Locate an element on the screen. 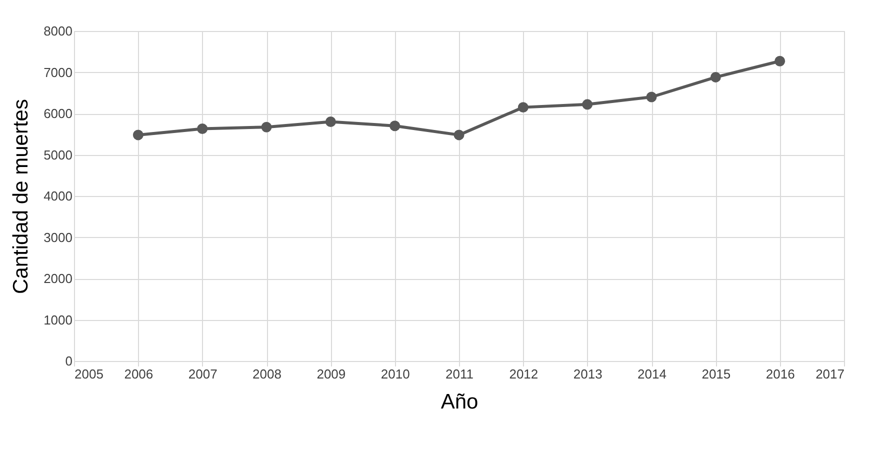  y-tick-label: 1000 is located at coordinates (58, 320).